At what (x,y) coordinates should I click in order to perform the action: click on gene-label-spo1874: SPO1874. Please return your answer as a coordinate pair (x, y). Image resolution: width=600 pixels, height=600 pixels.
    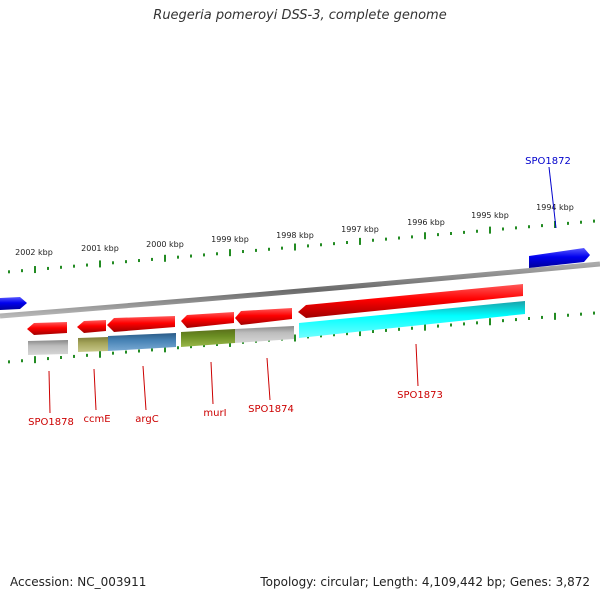
    Looking at the image, I should click on (271, 409).